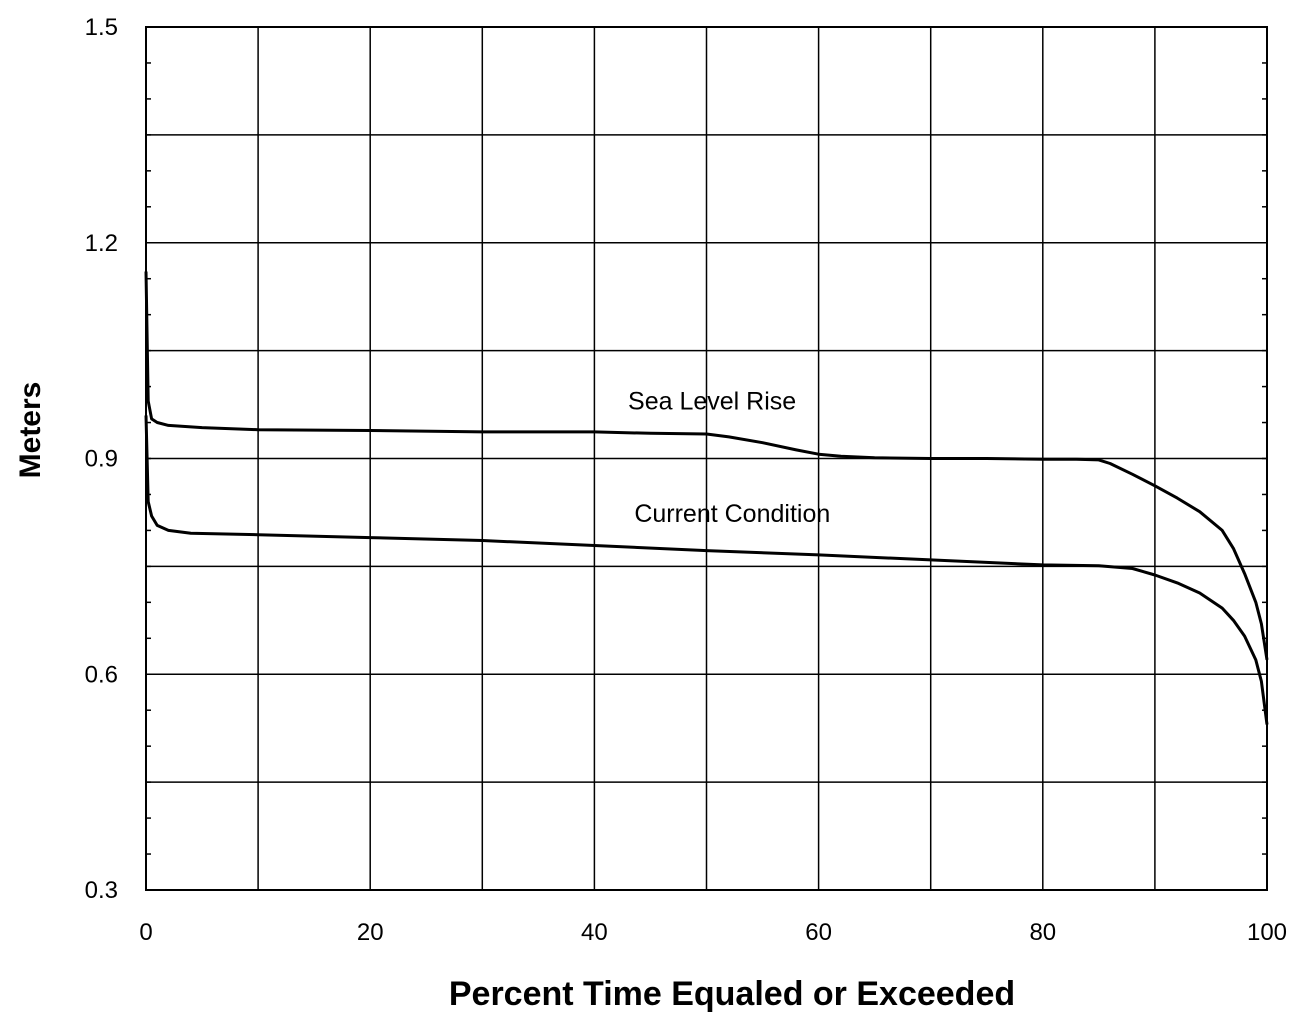  What do you see at coordinates (101, 27) in the screenshot?
I see `y-tick-label: 1.5` at bounding box center [101, 27].